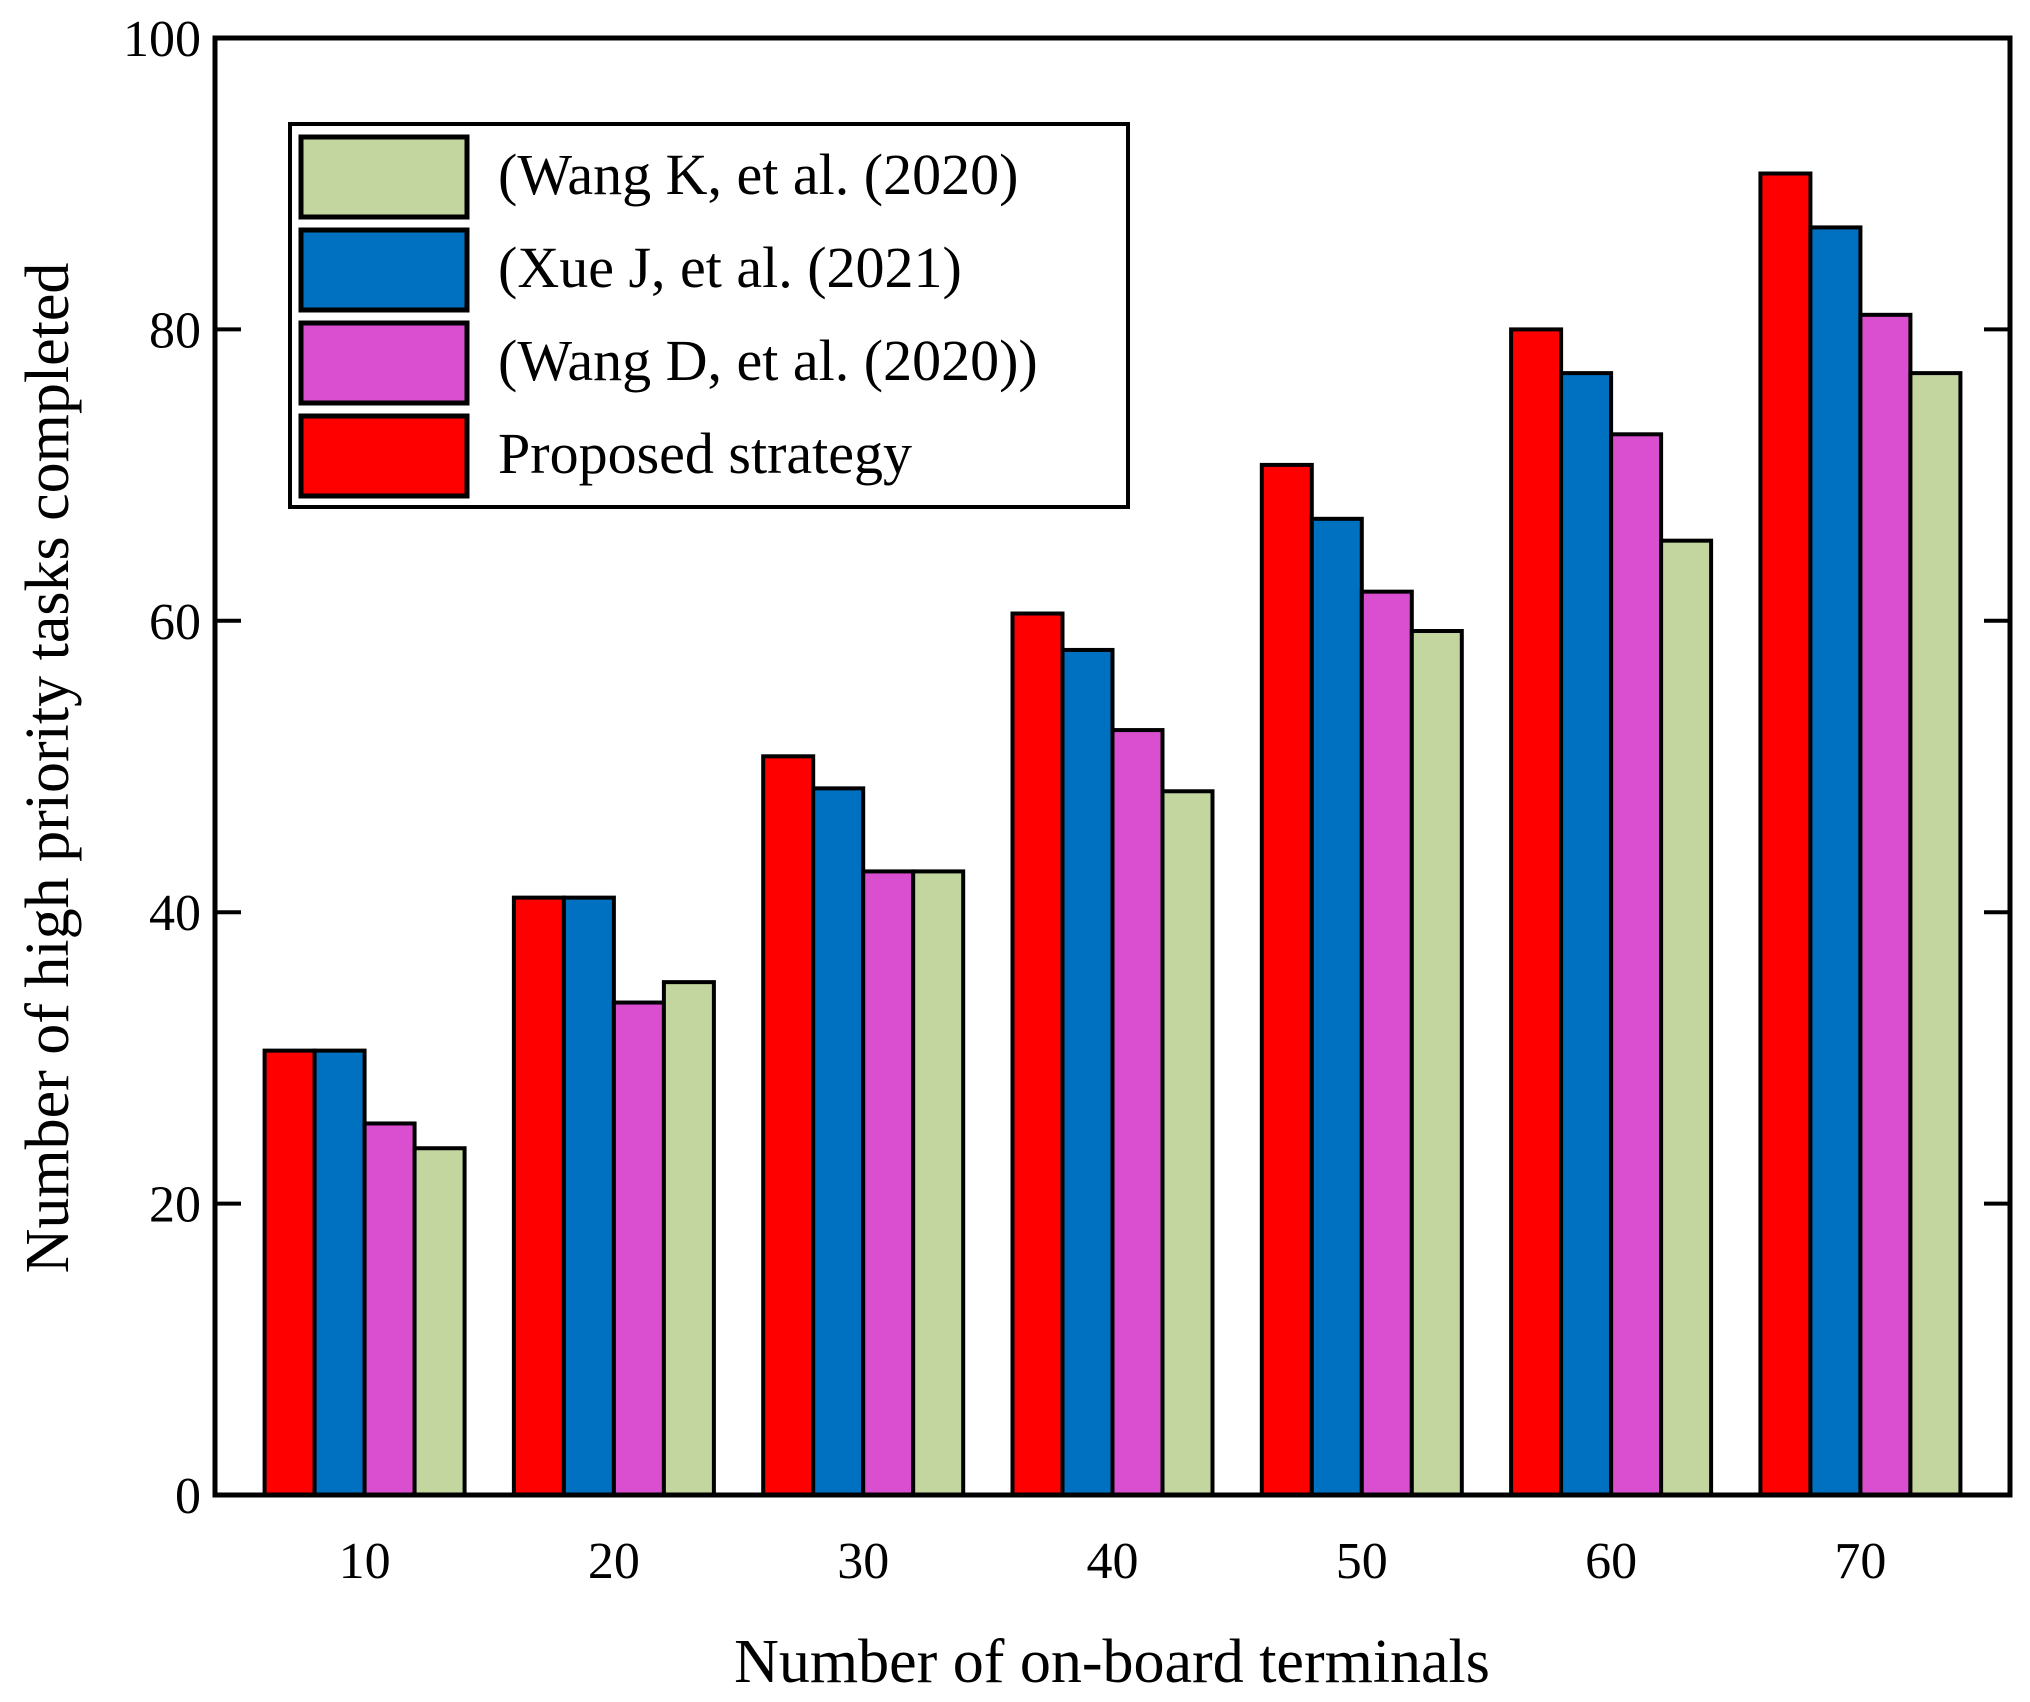 Image resolution: width=2030 pixels, height=1702 pixels. Describe the element at coordinates (730, 267) in the screenshot. I see `legend-label: (Xue J, et al. (2021)` at that location.